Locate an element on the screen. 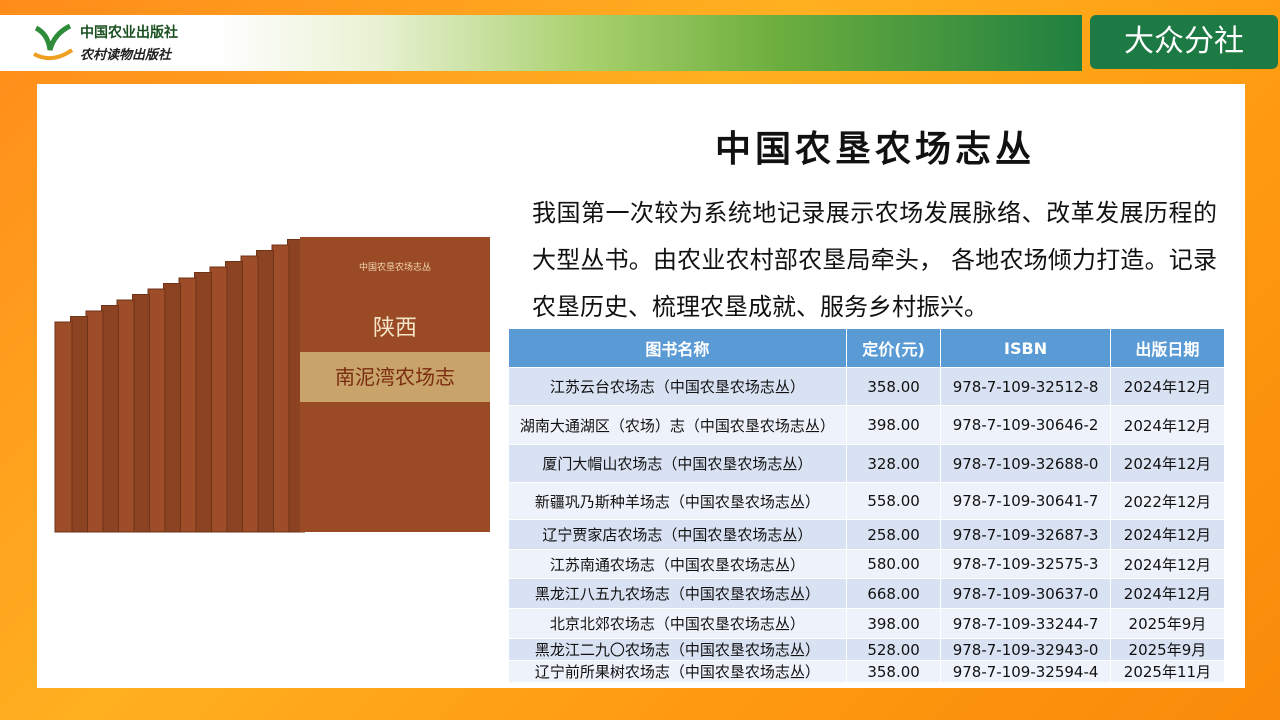 This screenshot has width=1280, height=720. table-cell: 258.00 is located at coordinates (893, 534).